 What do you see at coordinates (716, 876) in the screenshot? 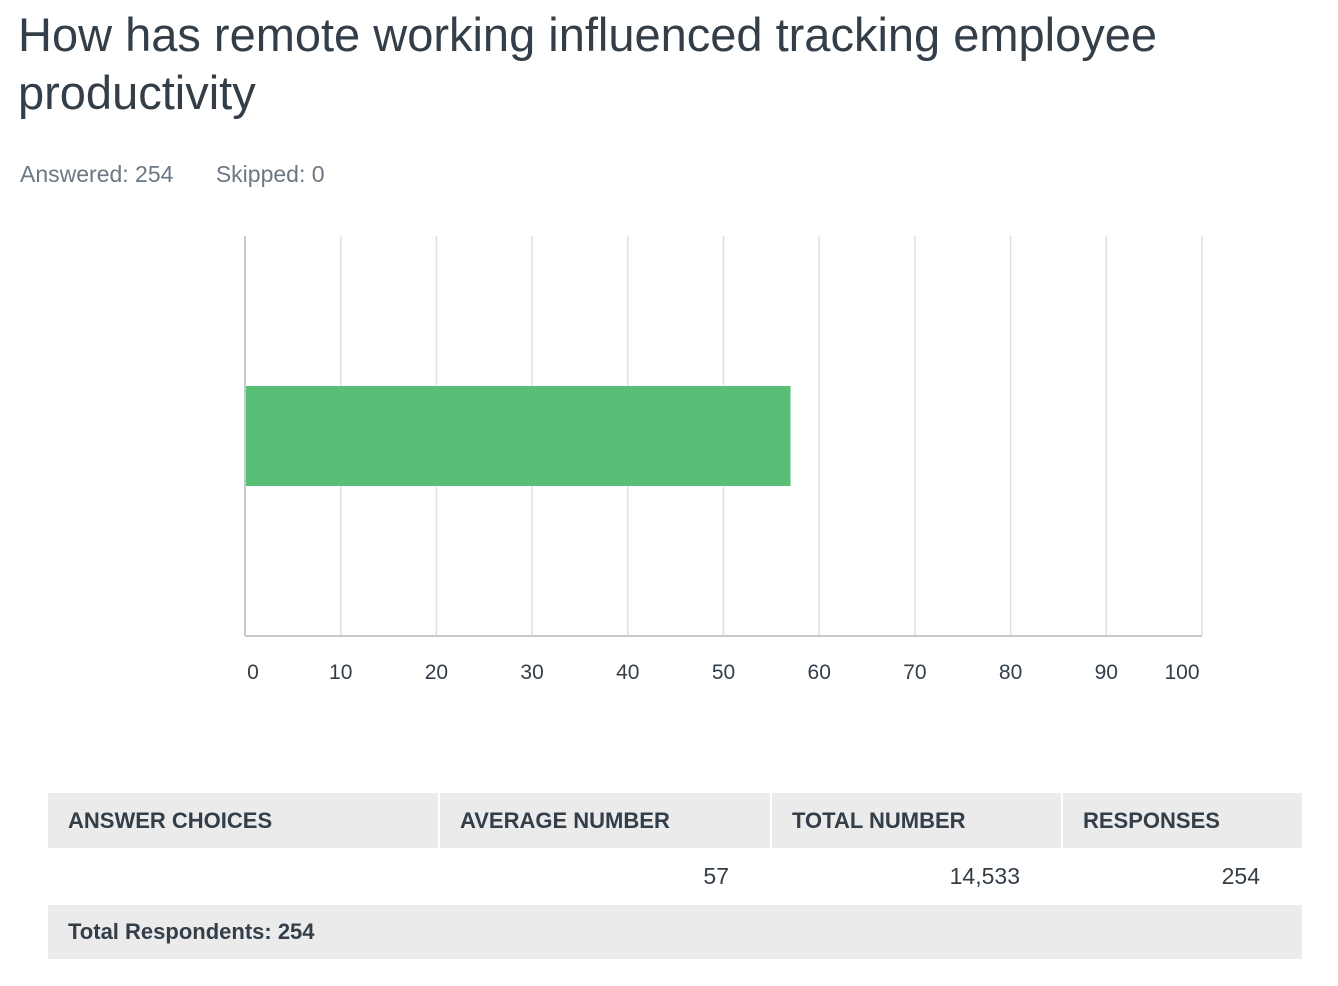
I see `average-number-cell: 57` at bounding box center [716, 876].